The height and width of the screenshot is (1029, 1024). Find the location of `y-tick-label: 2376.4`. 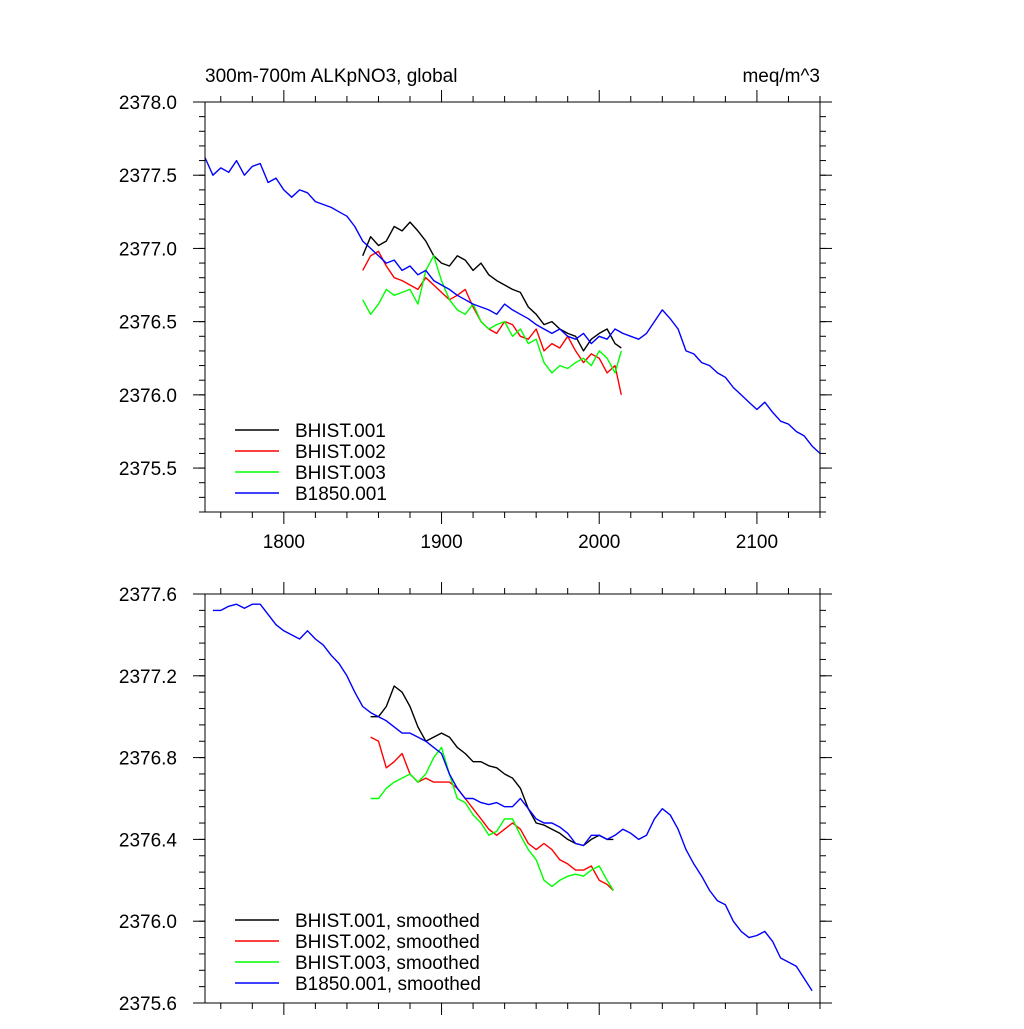

y-tick-label: 2376.4 is located at coordinates (148, 840).